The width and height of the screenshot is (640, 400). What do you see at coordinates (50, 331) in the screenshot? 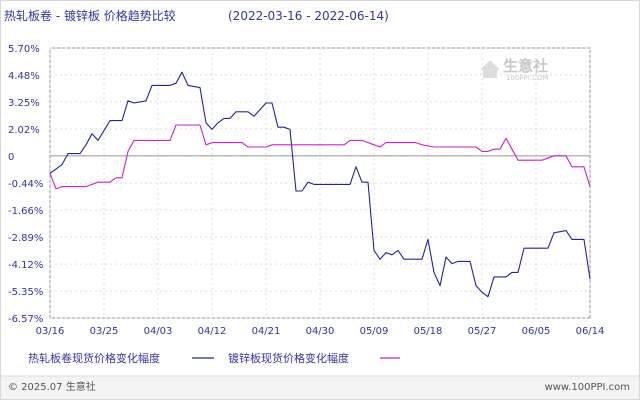
I see `x-tick-label: 03/16` at bounding box center [50, 331].